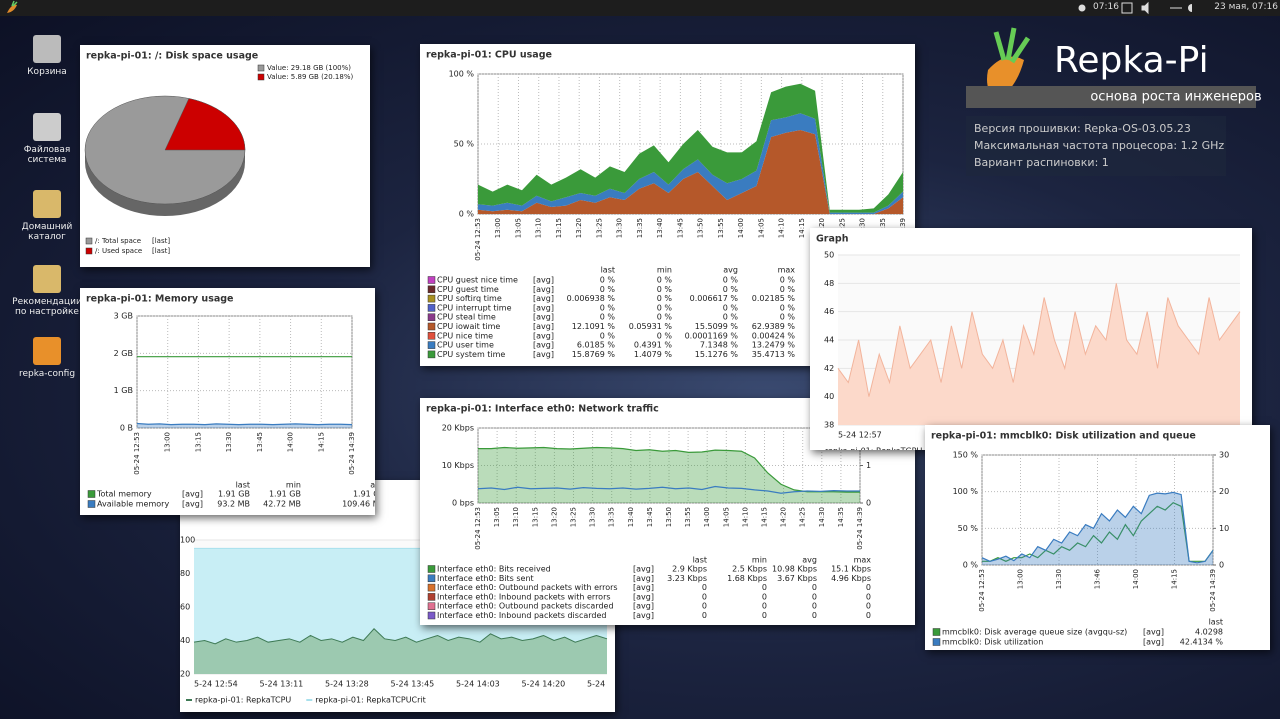 The height and width of the screenshot is (719, 1280). I want to click on y2-tick-label: 10, so click(1224, 528).